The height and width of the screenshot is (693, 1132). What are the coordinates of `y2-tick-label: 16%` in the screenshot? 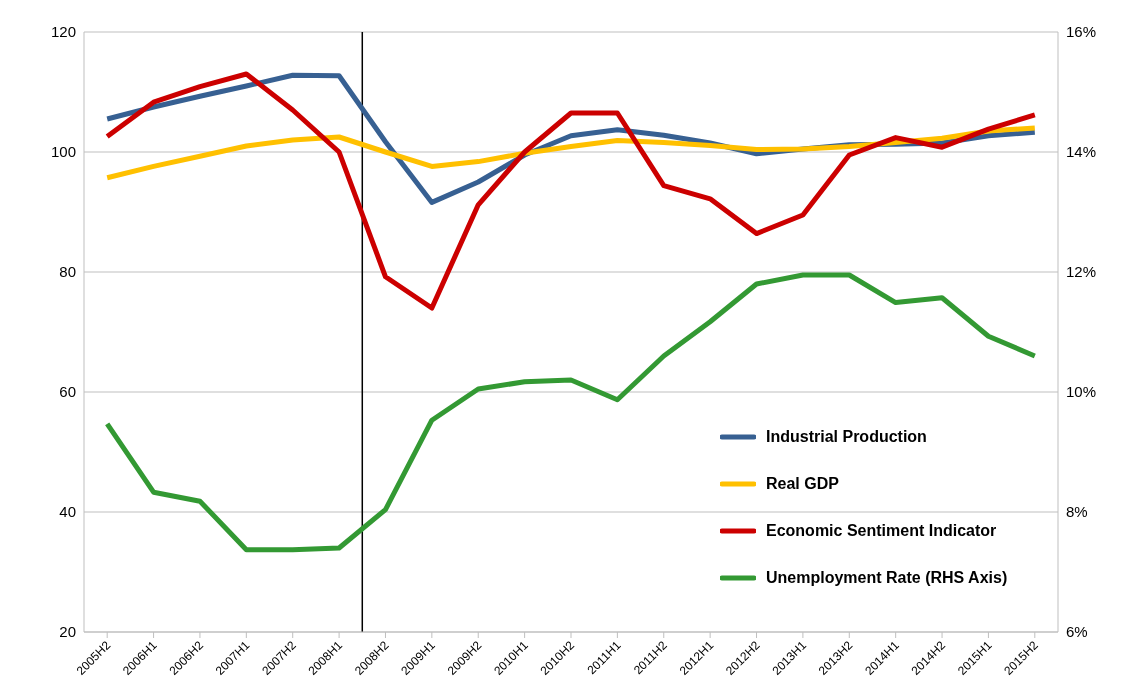 It's located at (1081, 32).